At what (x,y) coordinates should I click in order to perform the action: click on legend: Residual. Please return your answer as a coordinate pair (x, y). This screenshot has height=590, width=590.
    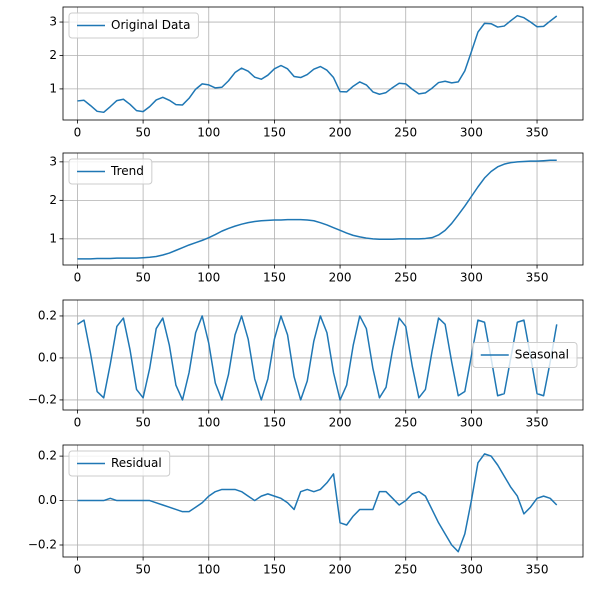
    Looking at the image, I should click on (119, 463).